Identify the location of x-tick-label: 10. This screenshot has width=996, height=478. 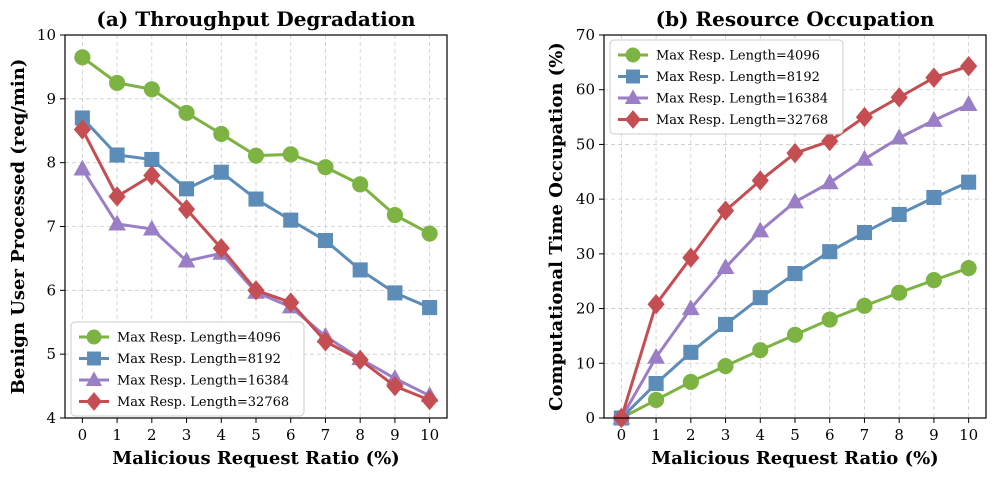
(968, 435).